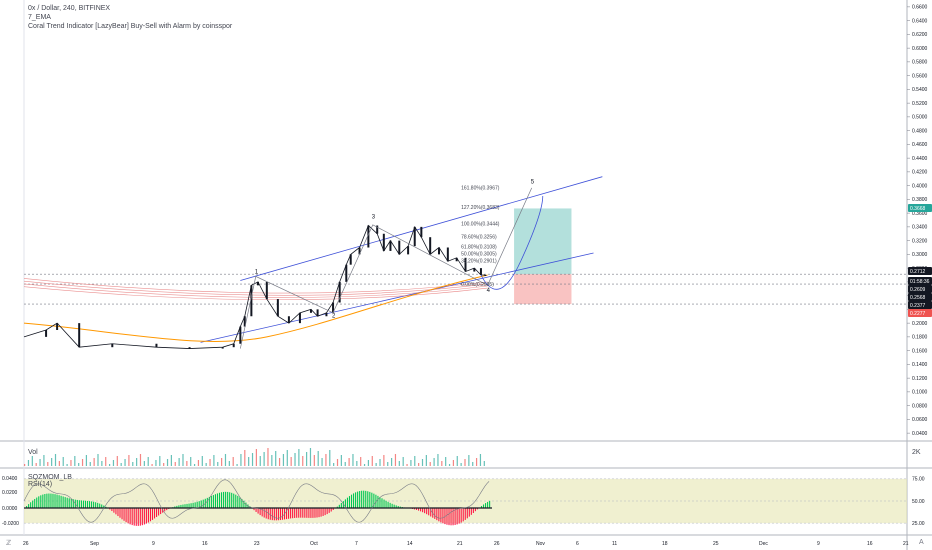 The image size is (932, 550). What do you see at coordinates (918, 502) in the screenshot?
I see `rsi-tick-label: 50.00` at bounding box center [918, 502].